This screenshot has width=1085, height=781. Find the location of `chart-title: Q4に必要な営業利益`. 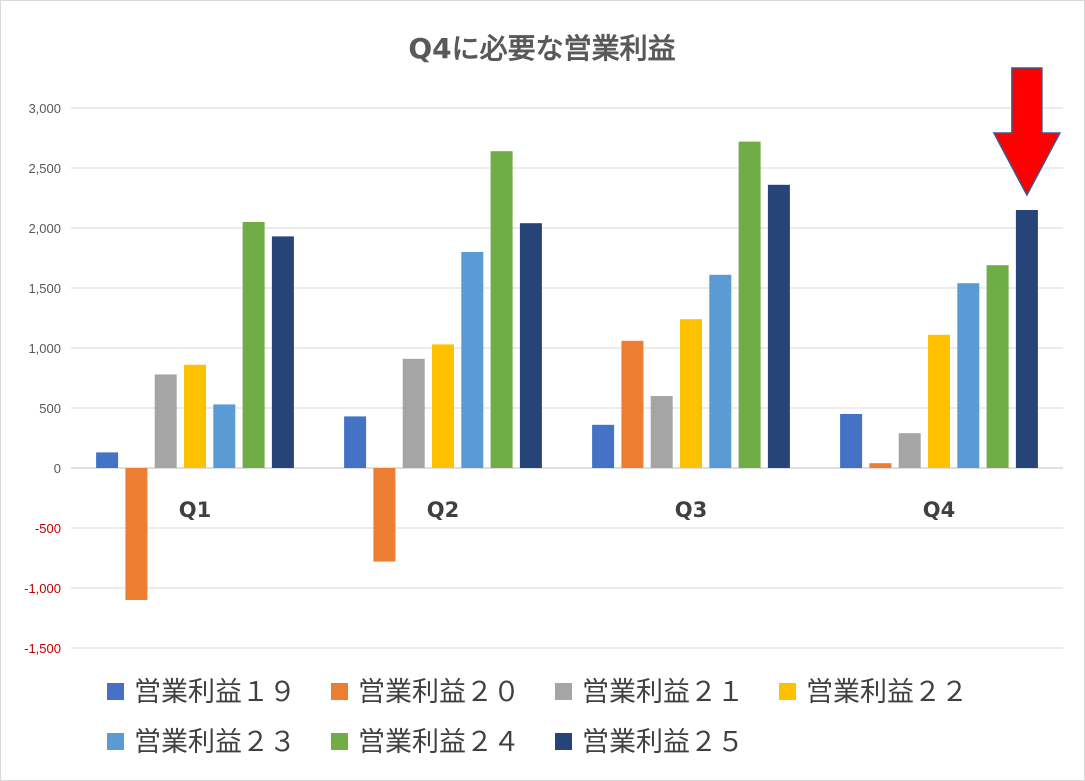

chart-title: Q4に必要な営業利益 is located at coordinates (541, 48).